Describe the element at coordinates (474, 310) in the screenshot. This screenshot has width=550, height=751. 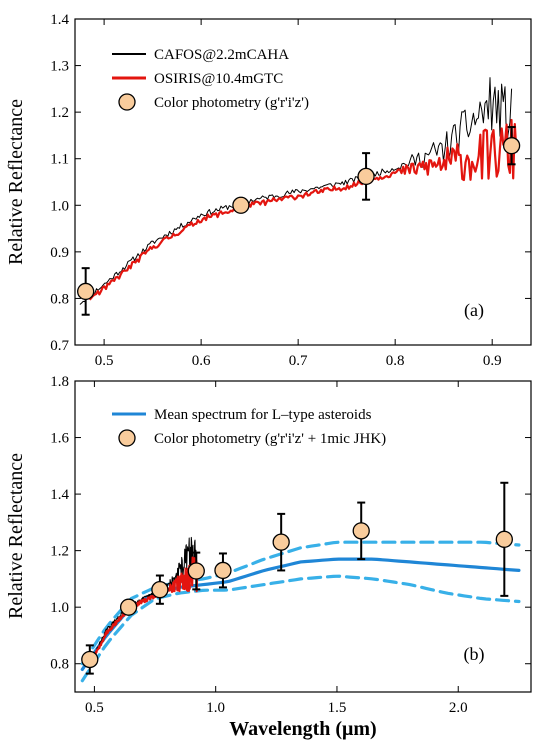
I see `panel-a-label: (a)` at that location.